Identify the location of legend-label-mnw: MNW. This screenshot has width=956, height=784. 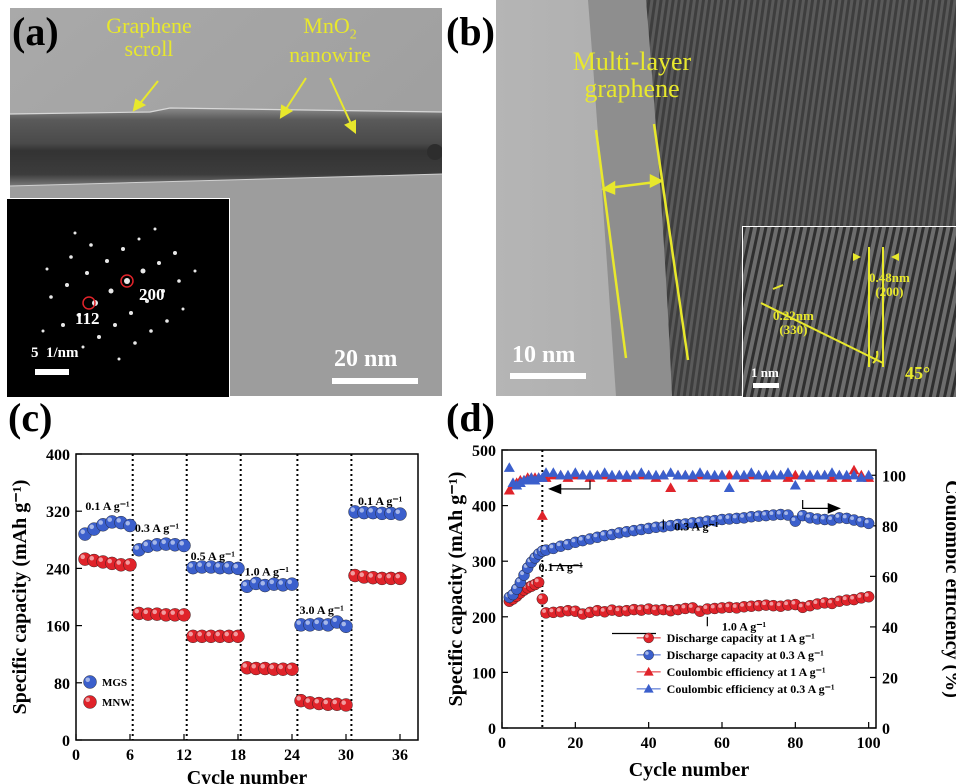
(116, 703).